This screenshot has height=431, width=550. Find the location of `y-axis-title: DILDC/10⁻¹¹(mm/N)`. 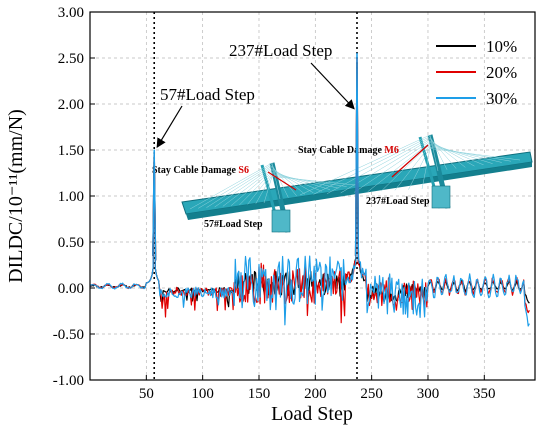

y-axis-title: DILDC/10⁻¹¹(mm/N) is located at coordinates (16, 196).